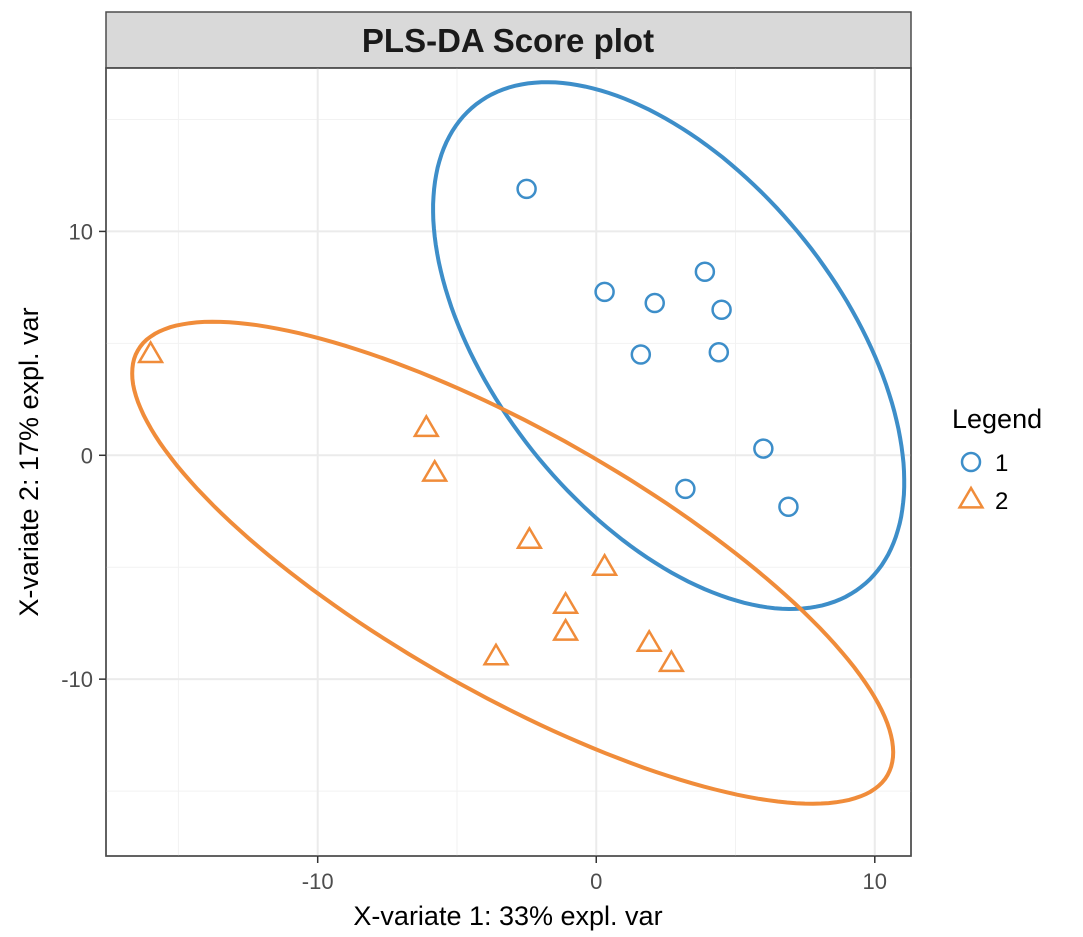 Image resolution: width=1083 pixels, height=937 pixels. What do you see at coordinates (318, 881) in the screenshot?
I see `x-tick-label: -10` at bounding box center [318, 881].